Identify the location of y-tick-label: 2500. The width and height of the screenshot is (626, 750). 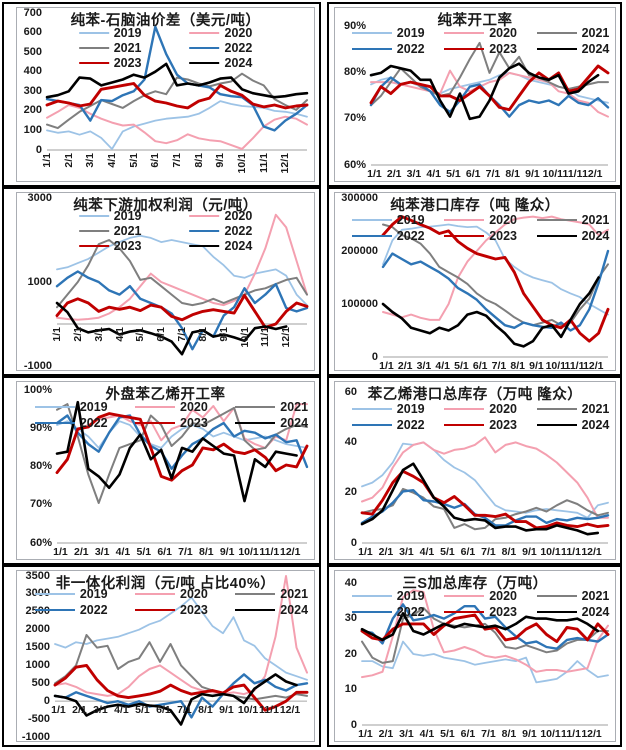
(37, 611).